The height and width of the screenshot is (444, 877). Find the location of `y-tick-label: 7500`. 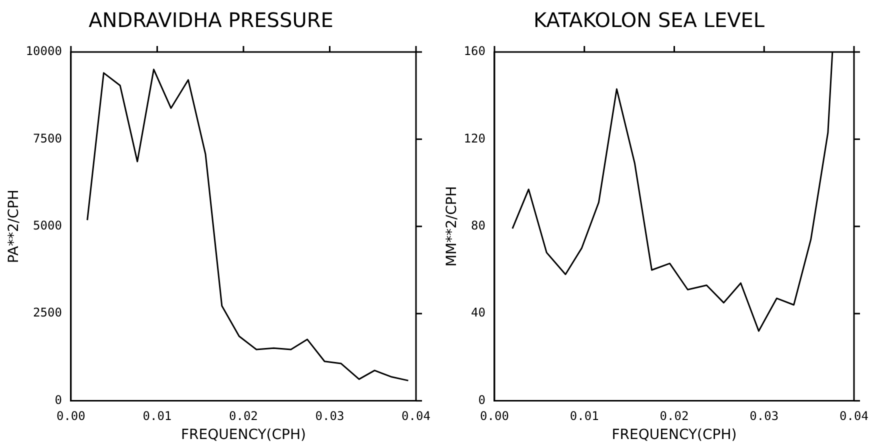

y-tick-label: 7500 is located at coordinates (47, 138).